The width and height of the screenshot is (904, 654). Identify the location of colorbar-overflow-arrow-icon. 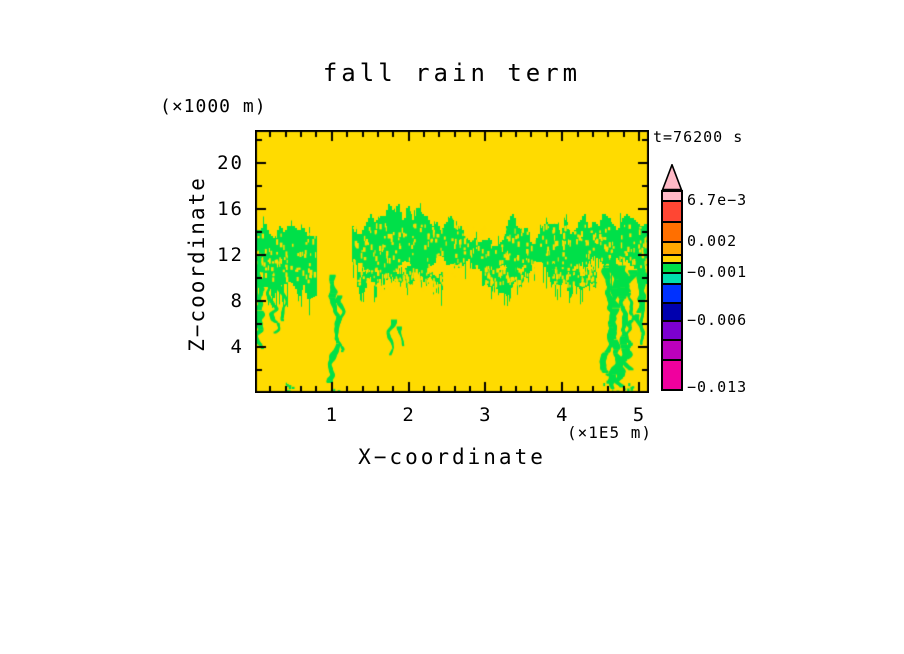
(672, 177).